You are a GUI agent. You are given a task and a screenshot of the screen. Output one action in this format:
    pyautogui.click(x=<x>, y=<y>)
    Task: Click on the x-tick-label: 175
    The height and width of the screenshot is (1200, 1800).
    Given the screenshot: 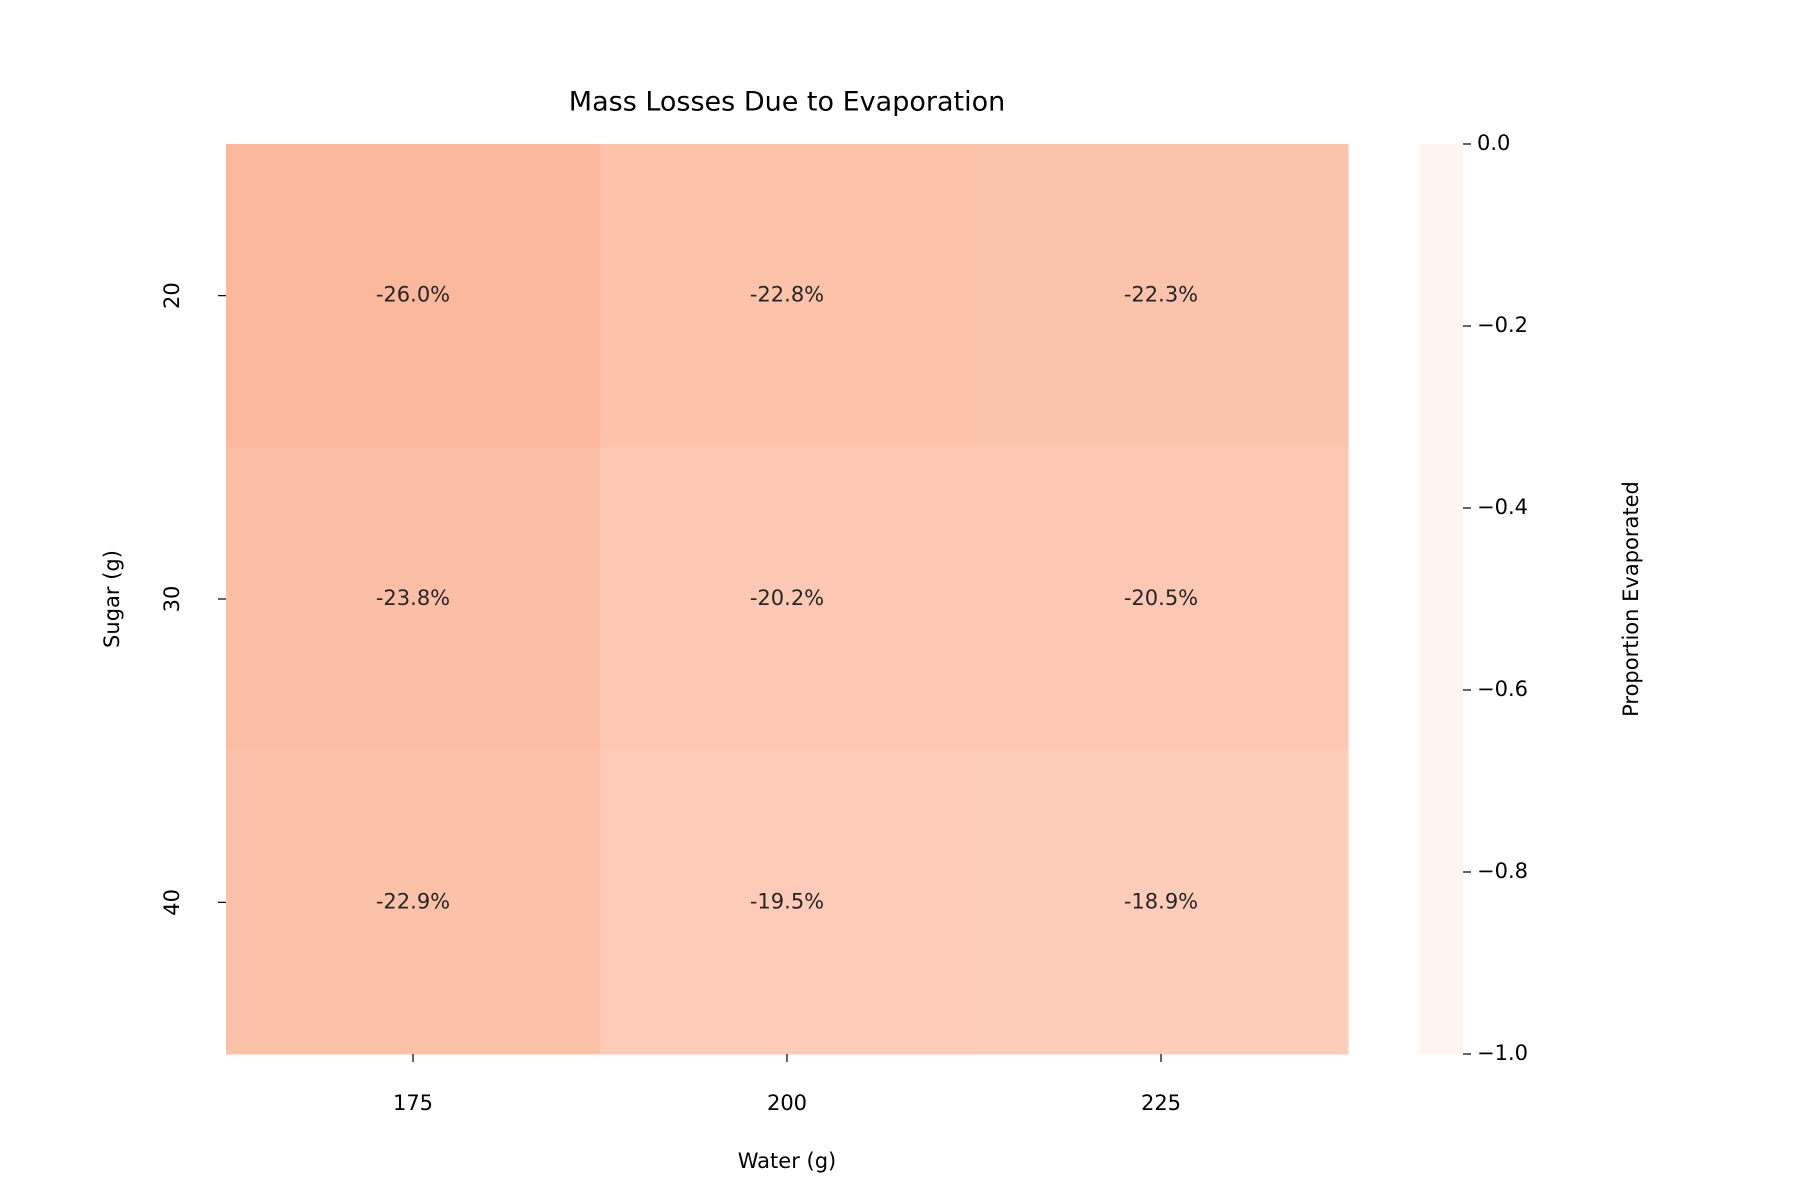 What is the action you would take?
    pyautogui.click(x=413, y=1103)
    